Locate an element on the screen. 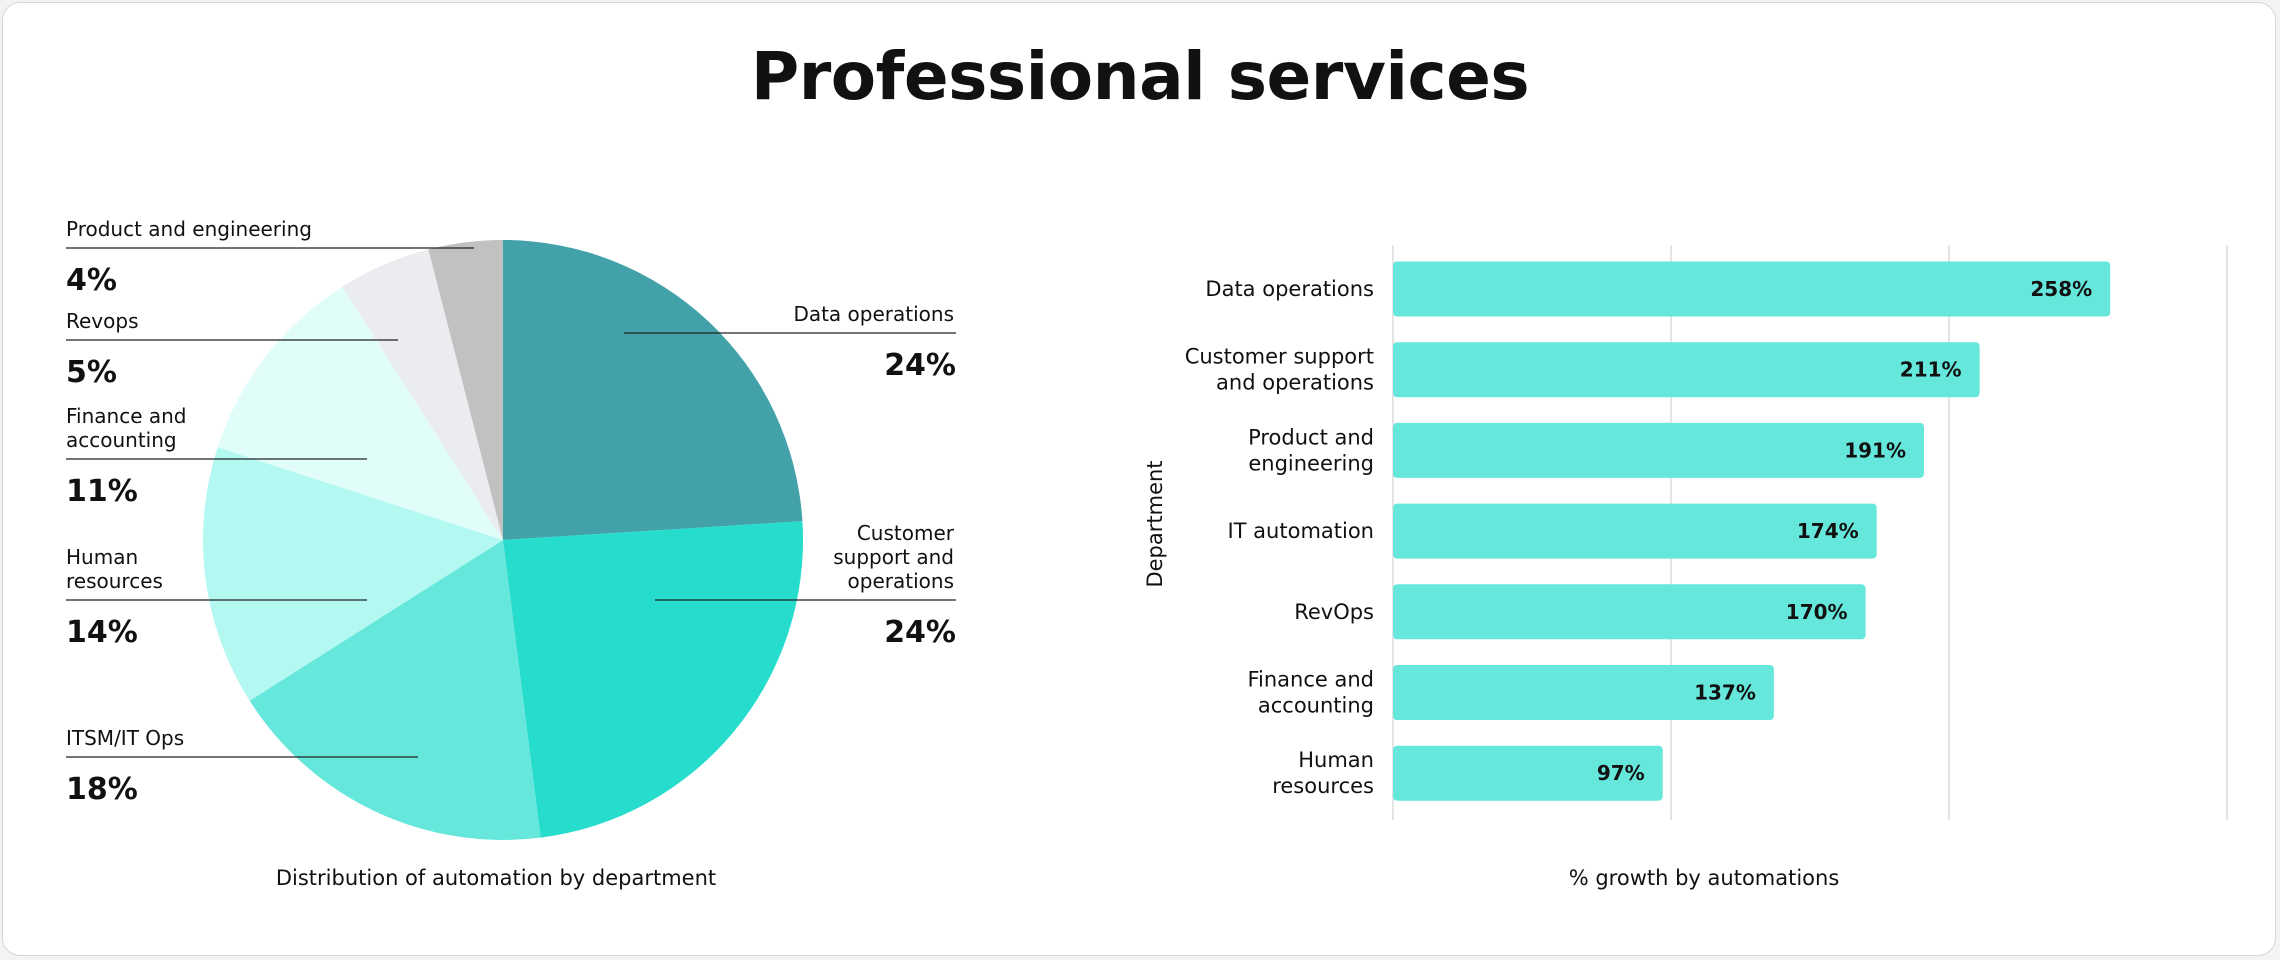 The width and height of the screenshot is (2280, 960). pie-label-text: Customer is located at coordinates (906, 533).